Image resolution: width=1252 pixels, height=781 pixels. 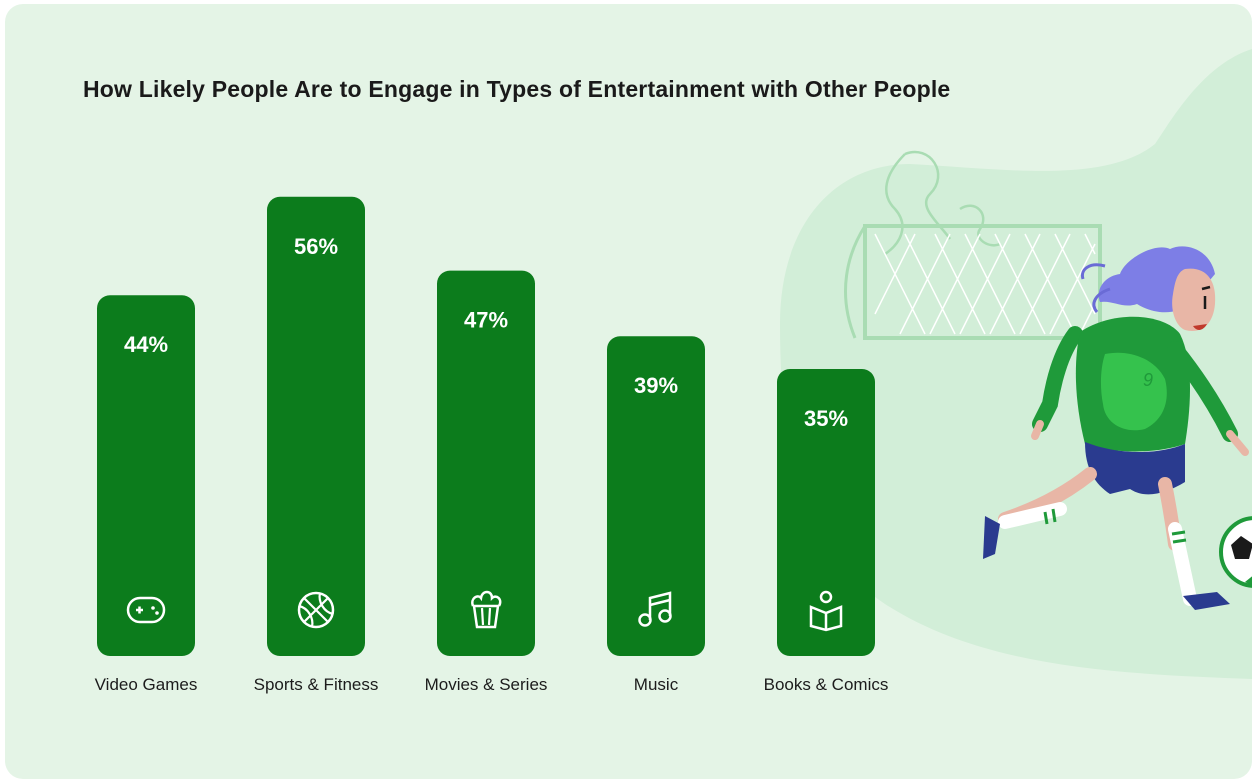 What do you see at coordinates (826, 684) in the screenshot?
I see `category-label: Books & Comics` at bounding box center [826, 684].